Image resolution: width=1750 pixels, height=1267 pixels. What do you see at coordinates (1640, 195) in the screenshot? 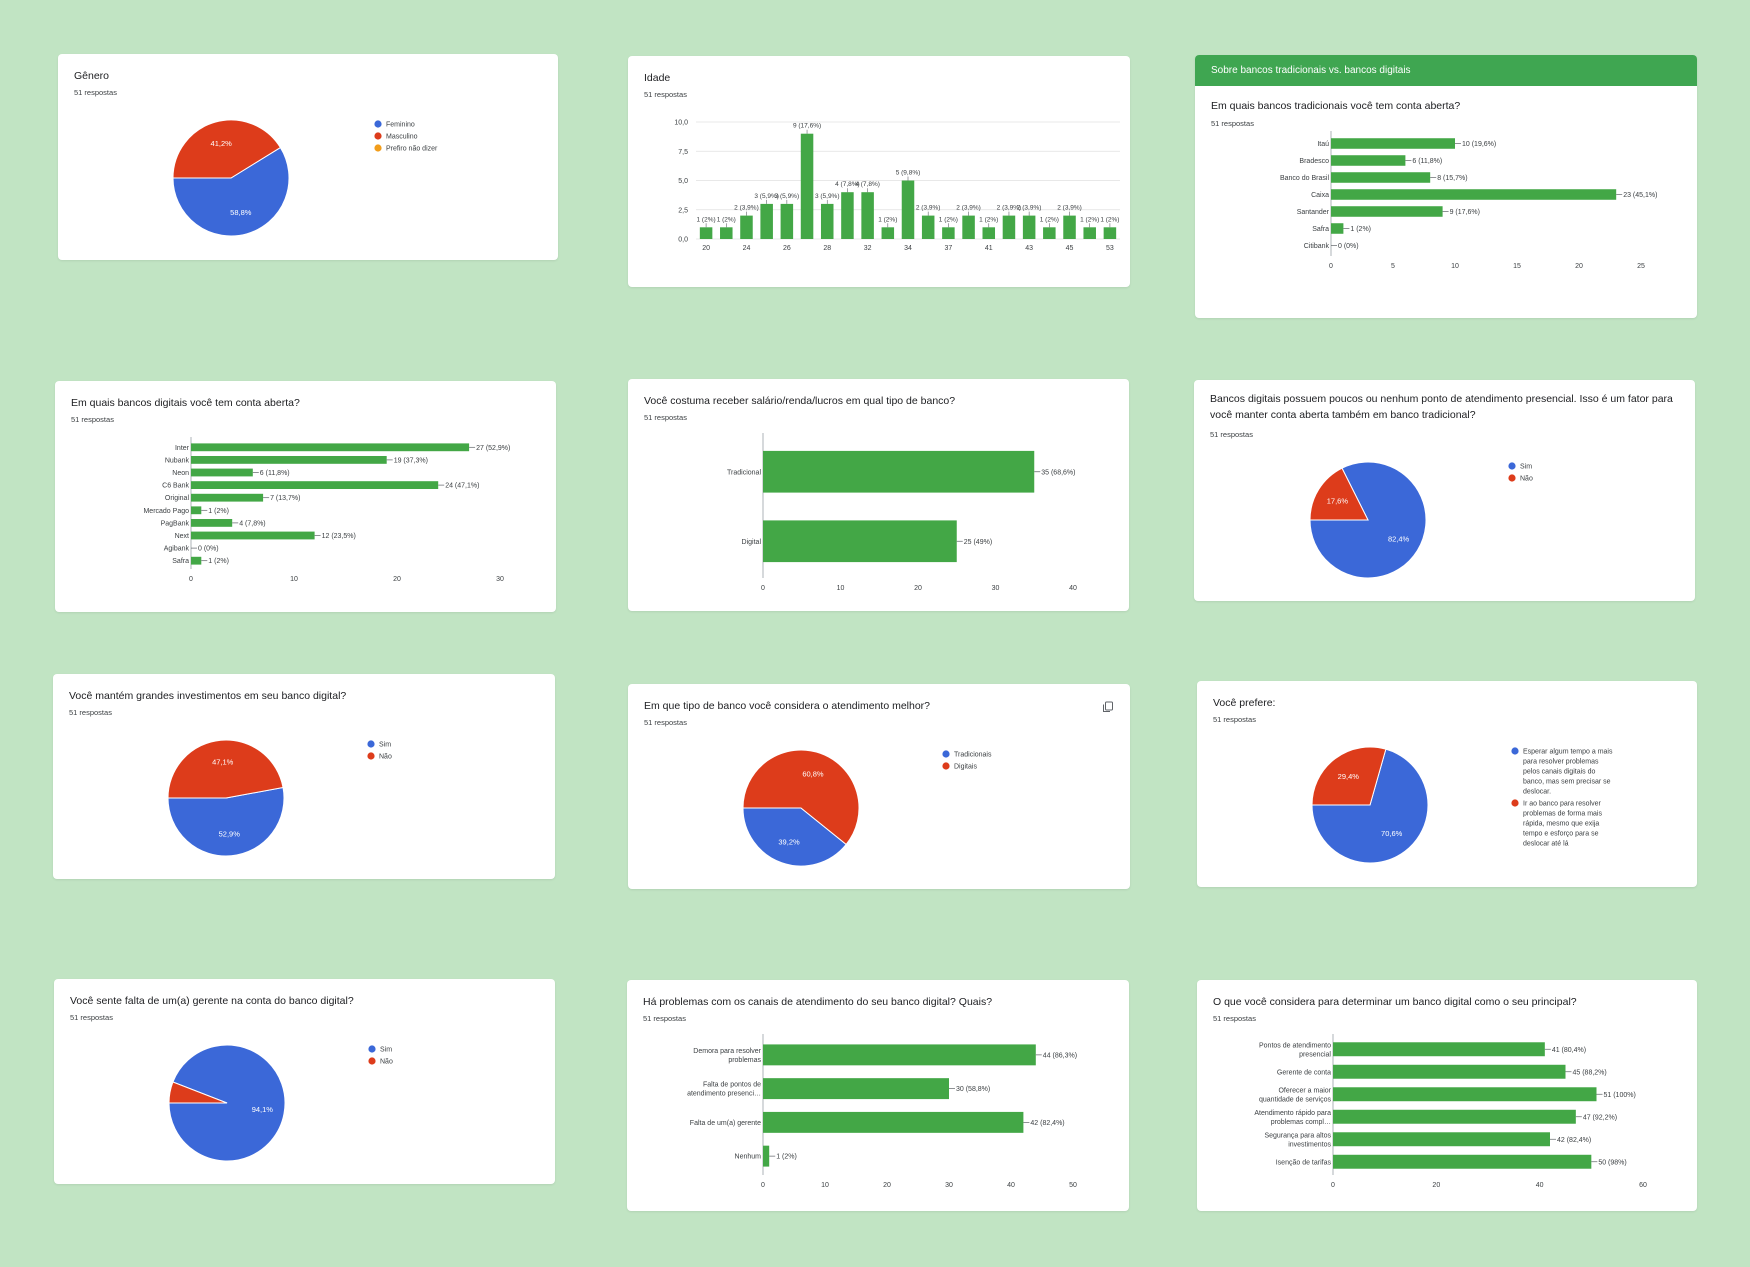
I see `value-label: 23 (45,1%)` at bounding box center [1640, 195].